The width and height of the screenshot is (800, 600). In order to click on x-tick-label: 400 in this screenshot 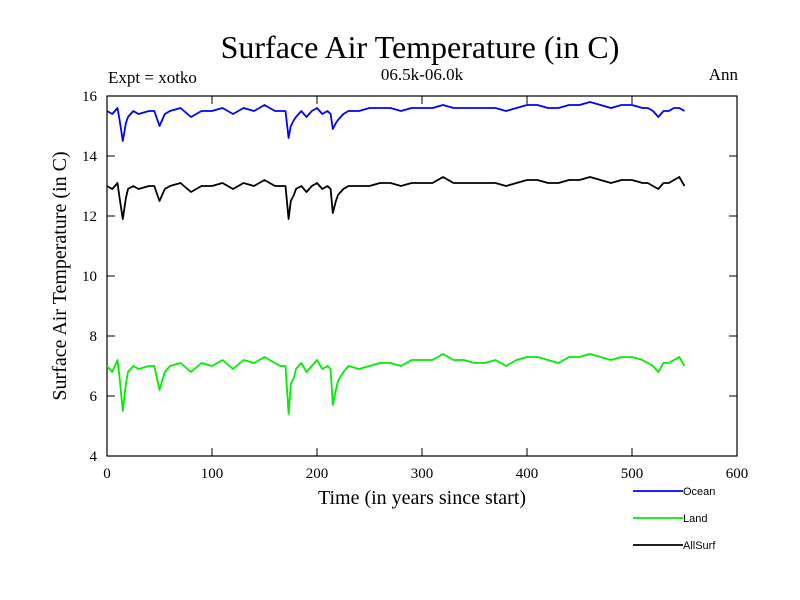, I will do `click(527, 474)`.